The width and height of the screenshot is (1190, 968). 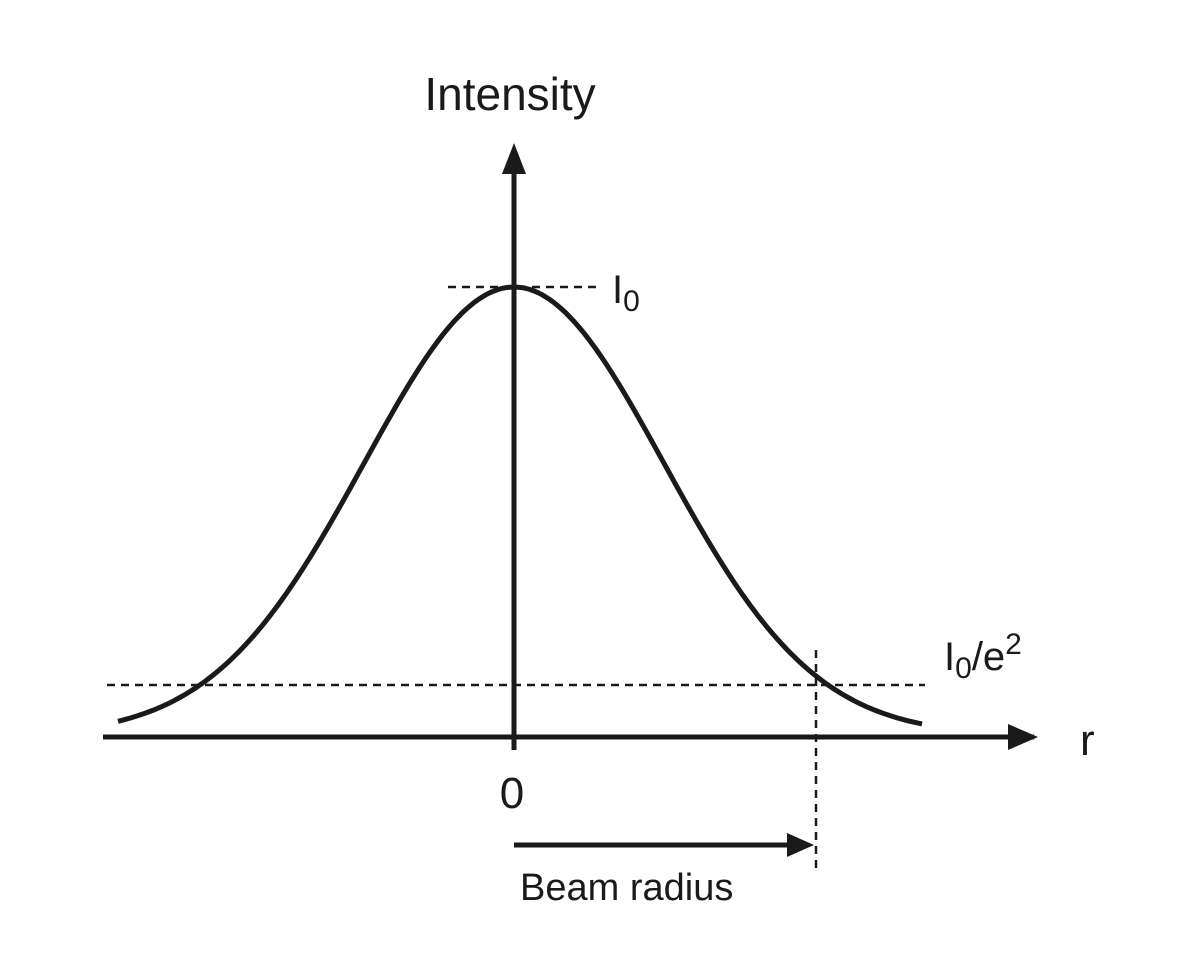 I want to click on y-axis-label: Intensity, so click(x=509, y=94).